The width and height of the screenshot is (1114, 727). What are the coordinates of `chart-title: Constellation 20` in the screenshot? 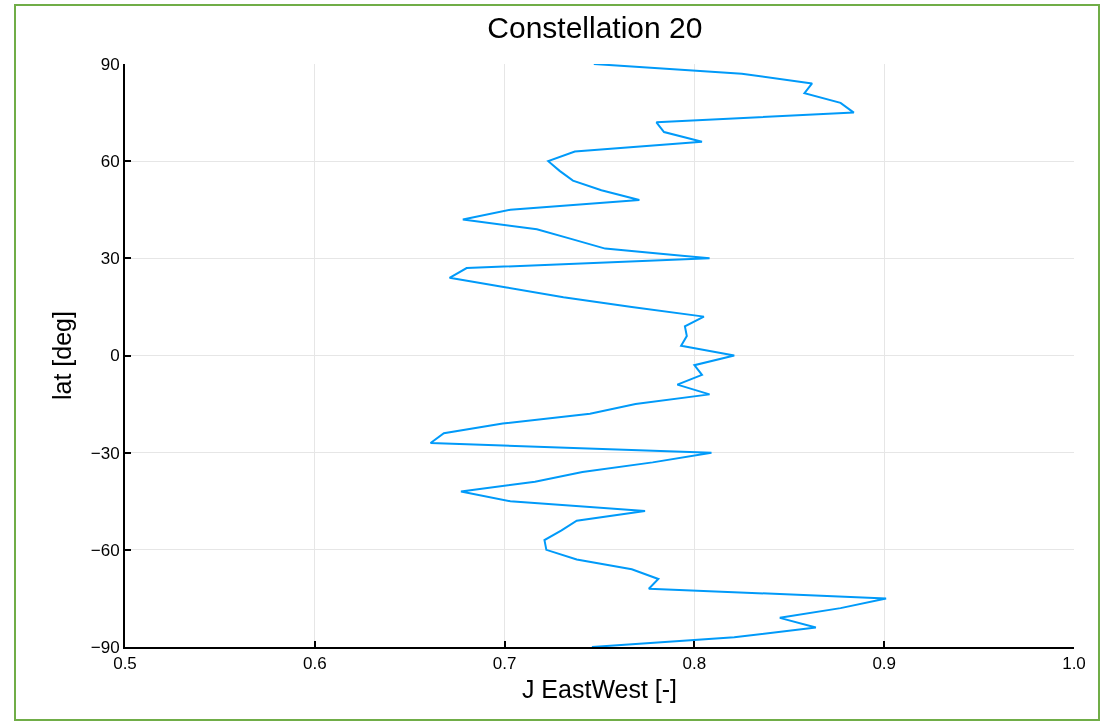 It's located at (595, 27).